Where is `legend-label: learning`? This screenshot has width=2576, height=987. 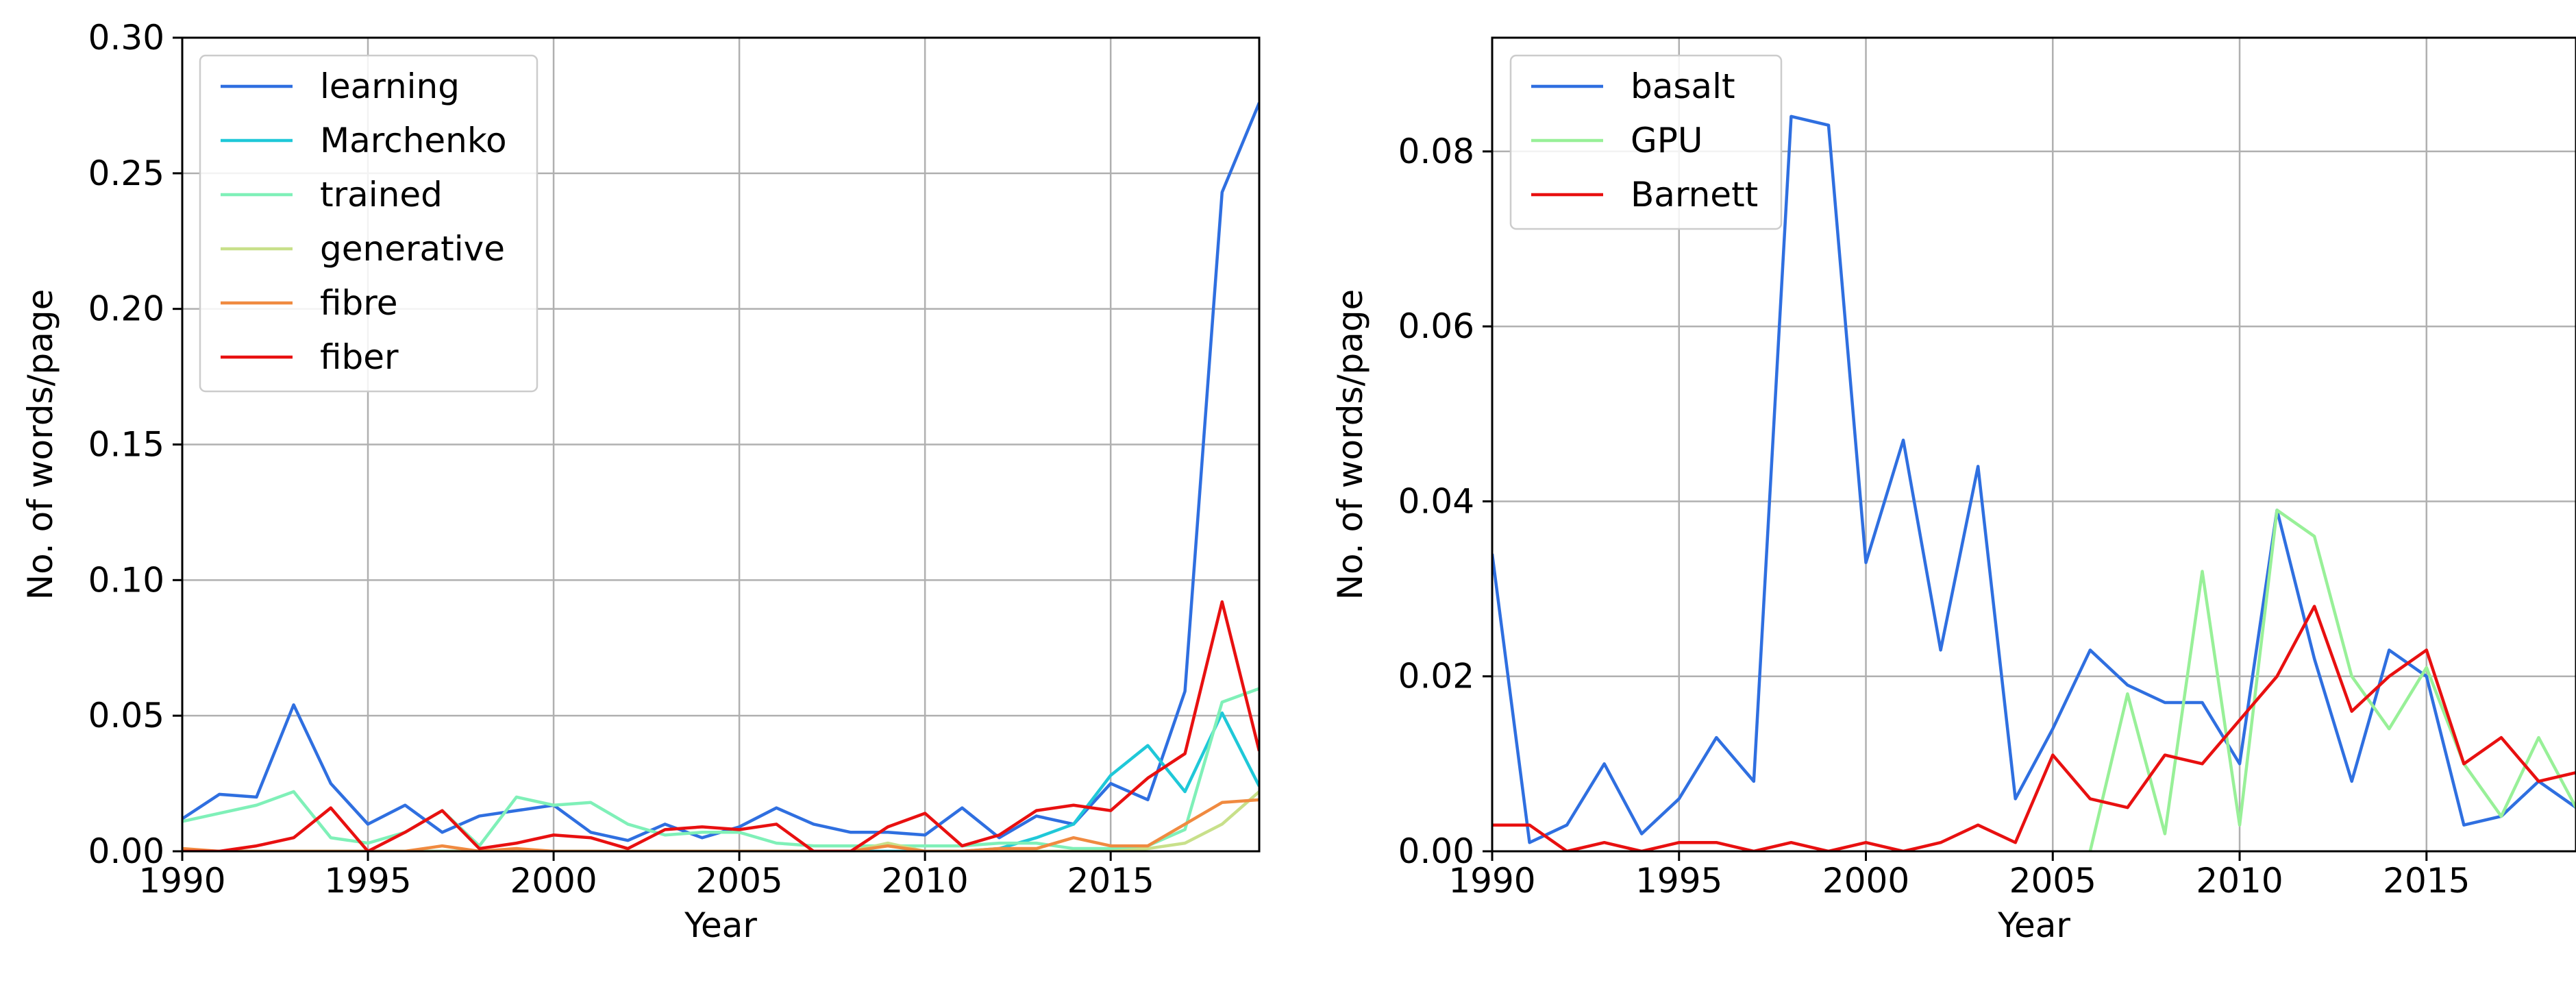 legend-label: learning is located at coordinates (390, 86).